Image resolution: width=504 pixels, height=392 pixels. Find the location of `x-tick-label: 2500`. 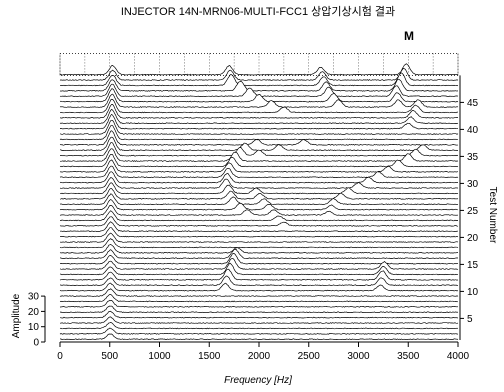

x-tick-label: 2500 is located at coordinates (309, 356).